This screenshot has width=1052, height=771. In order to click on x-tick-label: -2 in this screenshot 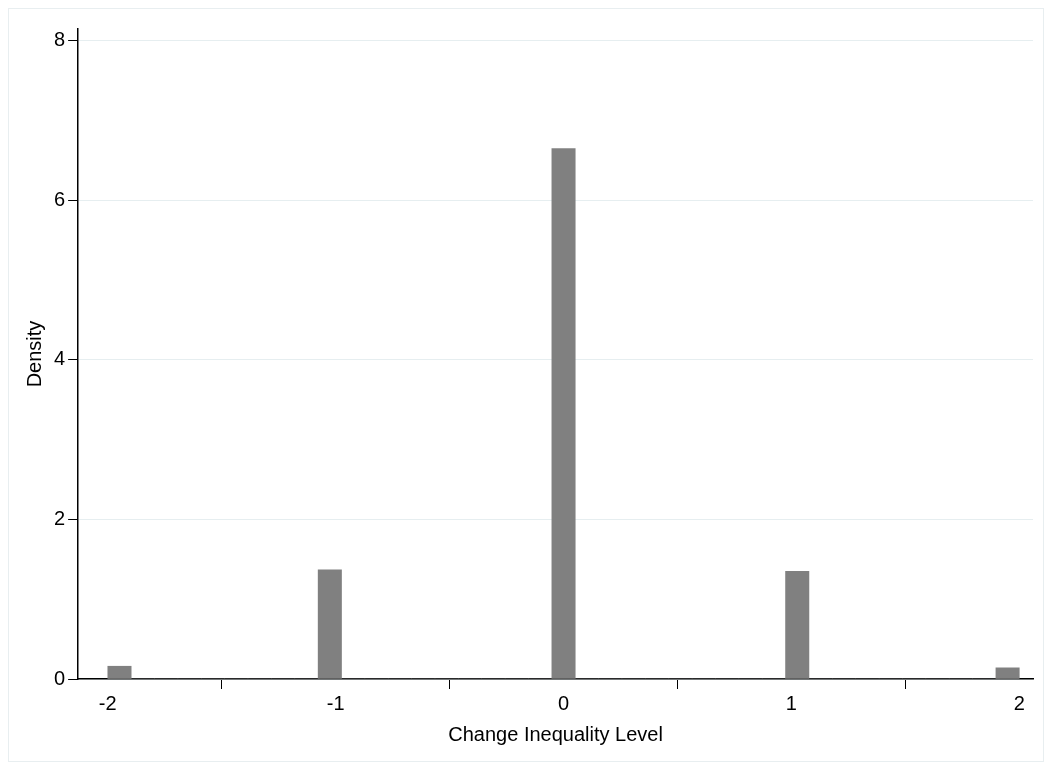, I will do `click(107, 702)`.